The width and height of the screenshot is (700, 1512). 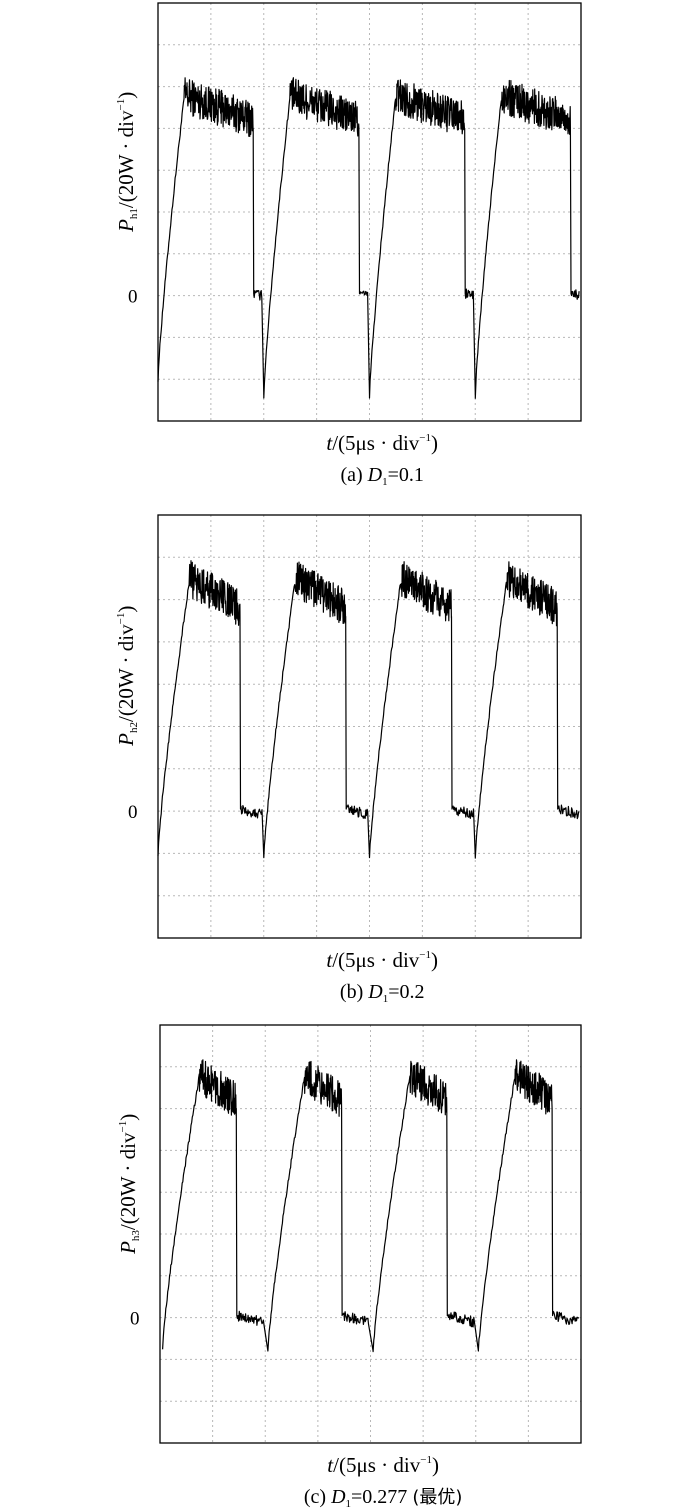 What do you see at coordinates (317, 1497) in the screenshot?
I see `caption-prefix-c: (c)` at bounding box center [317, 1497].